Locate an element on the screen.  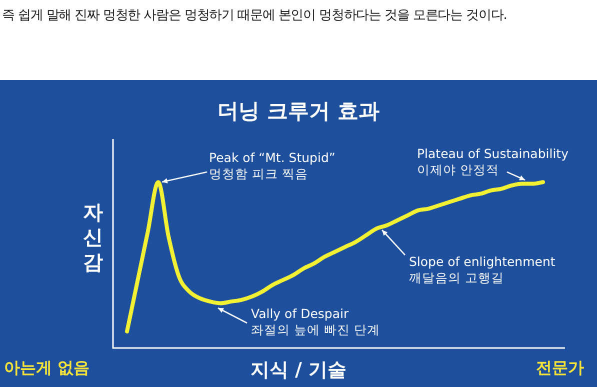
text: Peak of “Mt. Stupid” 멍청함 피크 찍음 is located at coordinates (272, 166).